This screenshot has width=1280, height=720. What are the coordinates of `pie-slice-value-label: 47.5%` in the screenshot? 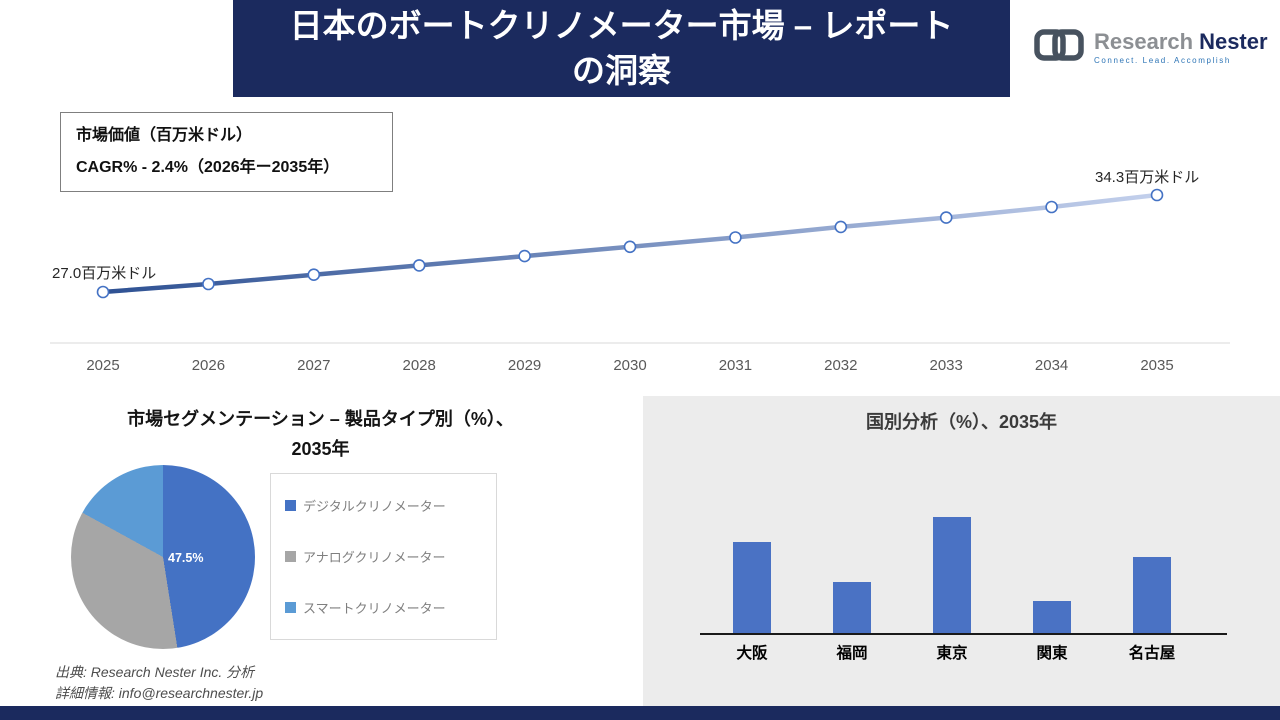 It's located at (186, 558).